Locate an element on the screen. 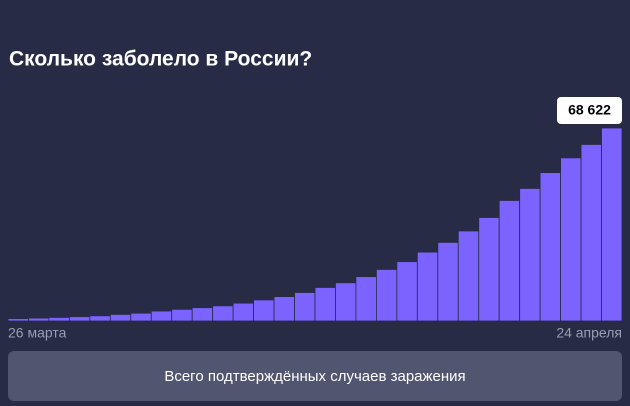  value-label: 68 622 is located at coordinates (589, 110).